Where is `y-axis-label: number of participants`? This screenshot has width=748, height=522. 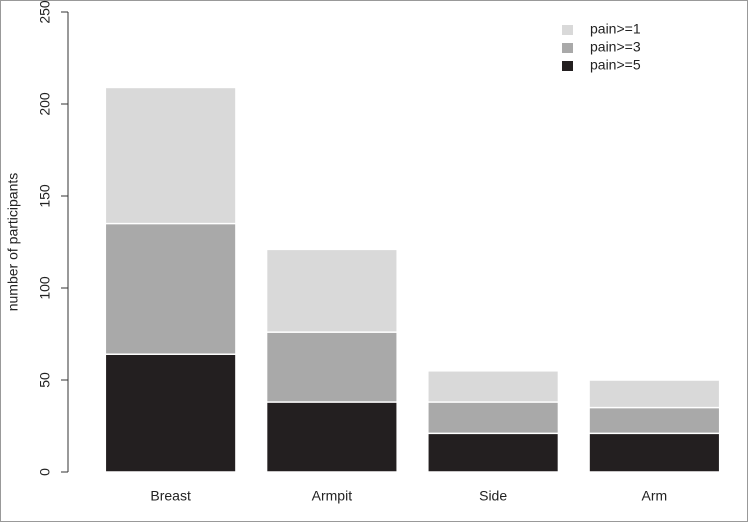 y-axis-label: number of participants is located at coordinates (13, 242).